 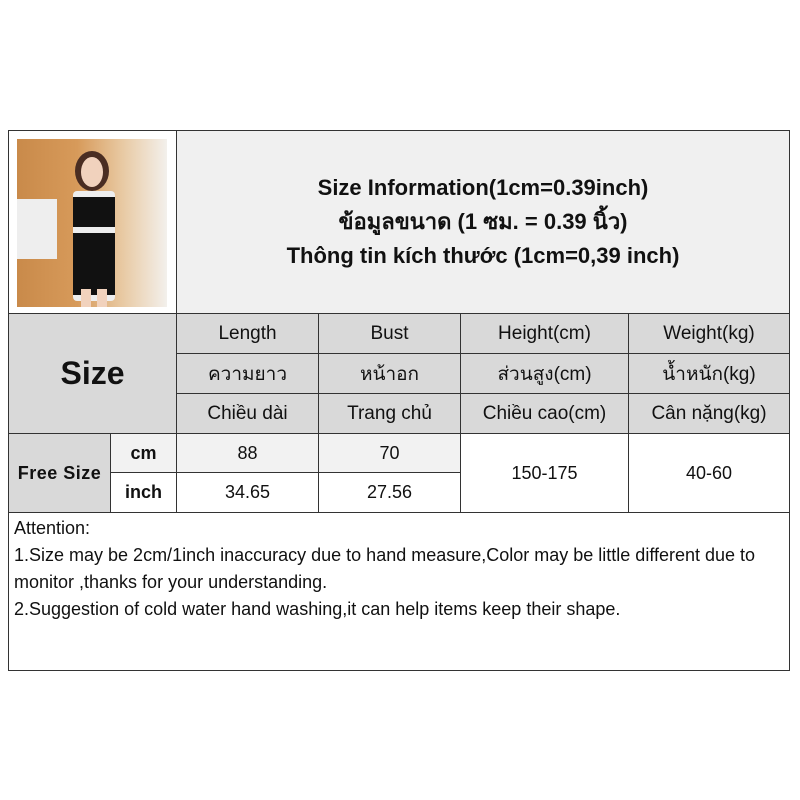 I want to click on weight-range: 40-60, so click(x=709, y=473).